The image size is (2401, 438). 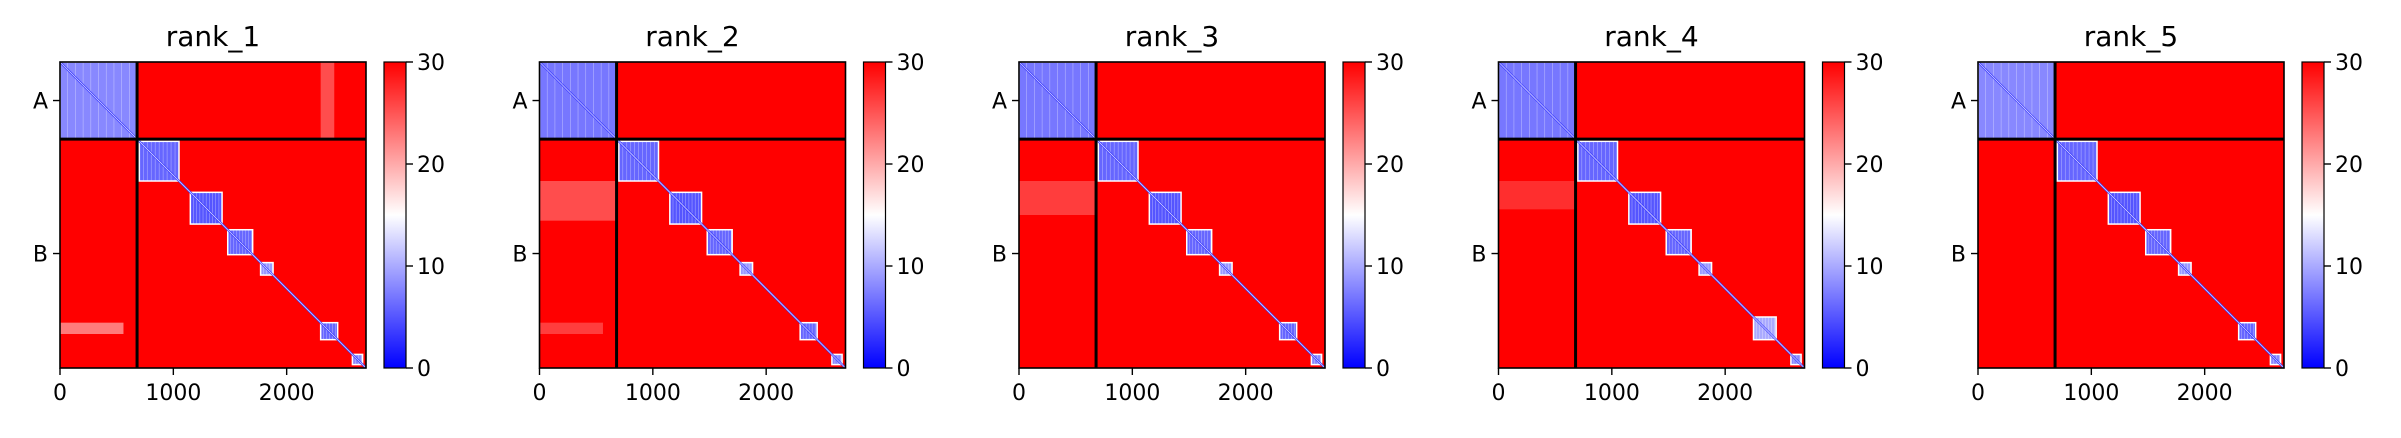 I want to click on panel-title: rank_3, so click(x=1172, y=36).